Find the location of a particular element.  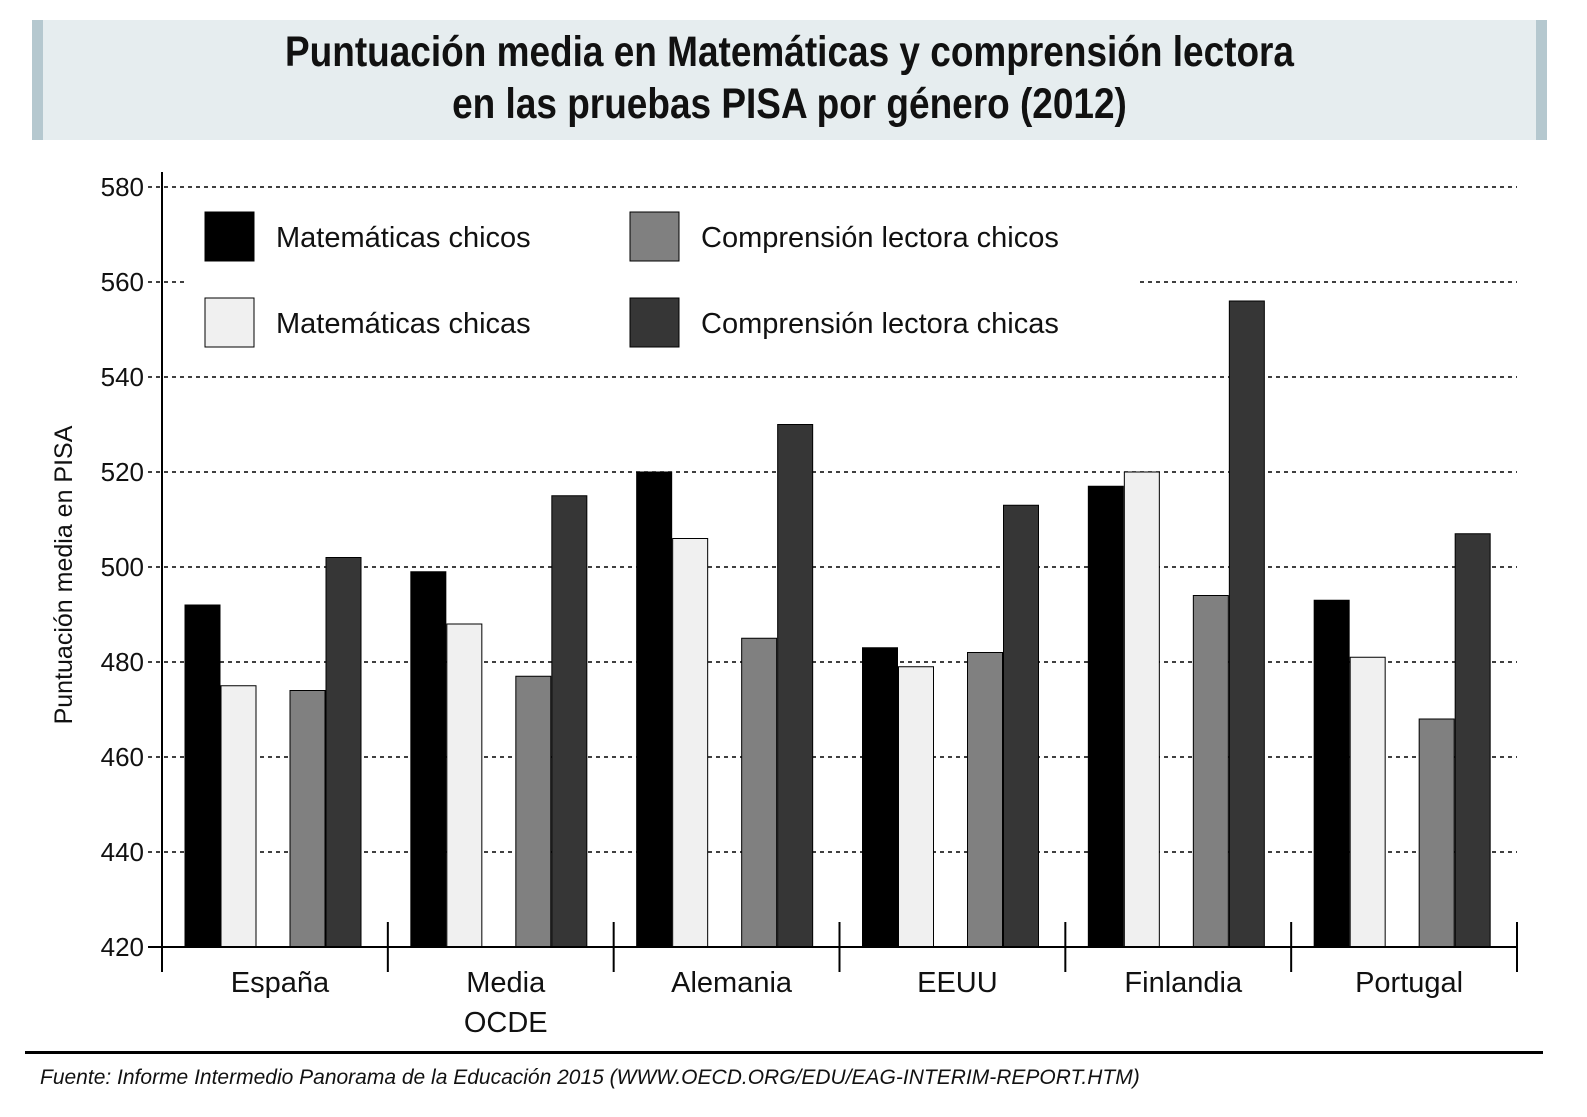

x-category-label: Portugal is located at coordinates (1409, 983).